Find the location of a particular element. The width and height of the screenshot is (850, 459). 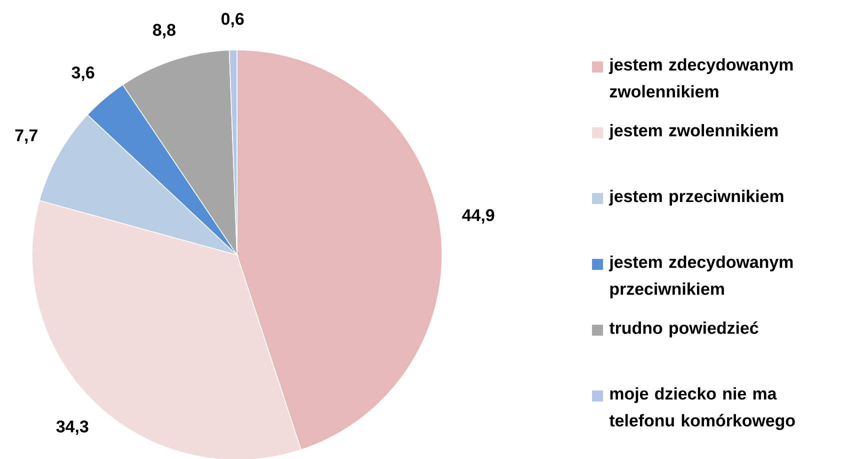

data-label: 0,6 is located at coordinates (232, 20).